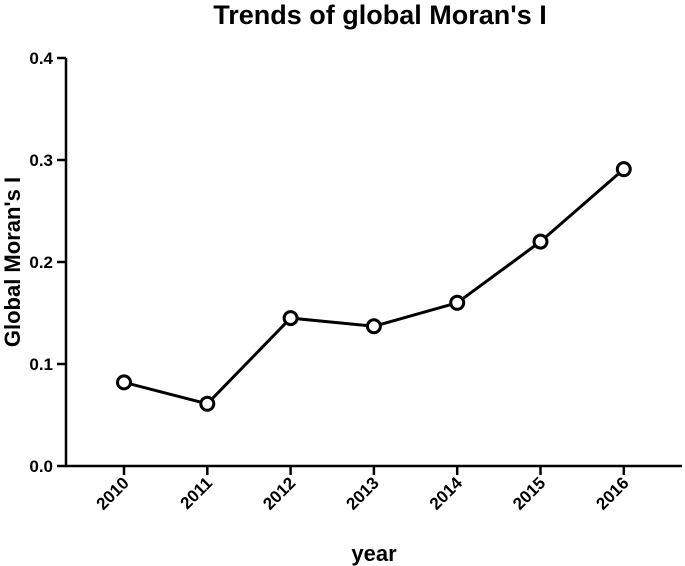 The image size is (685, 566). I want to click on data-point-2013, so click(373, 326).